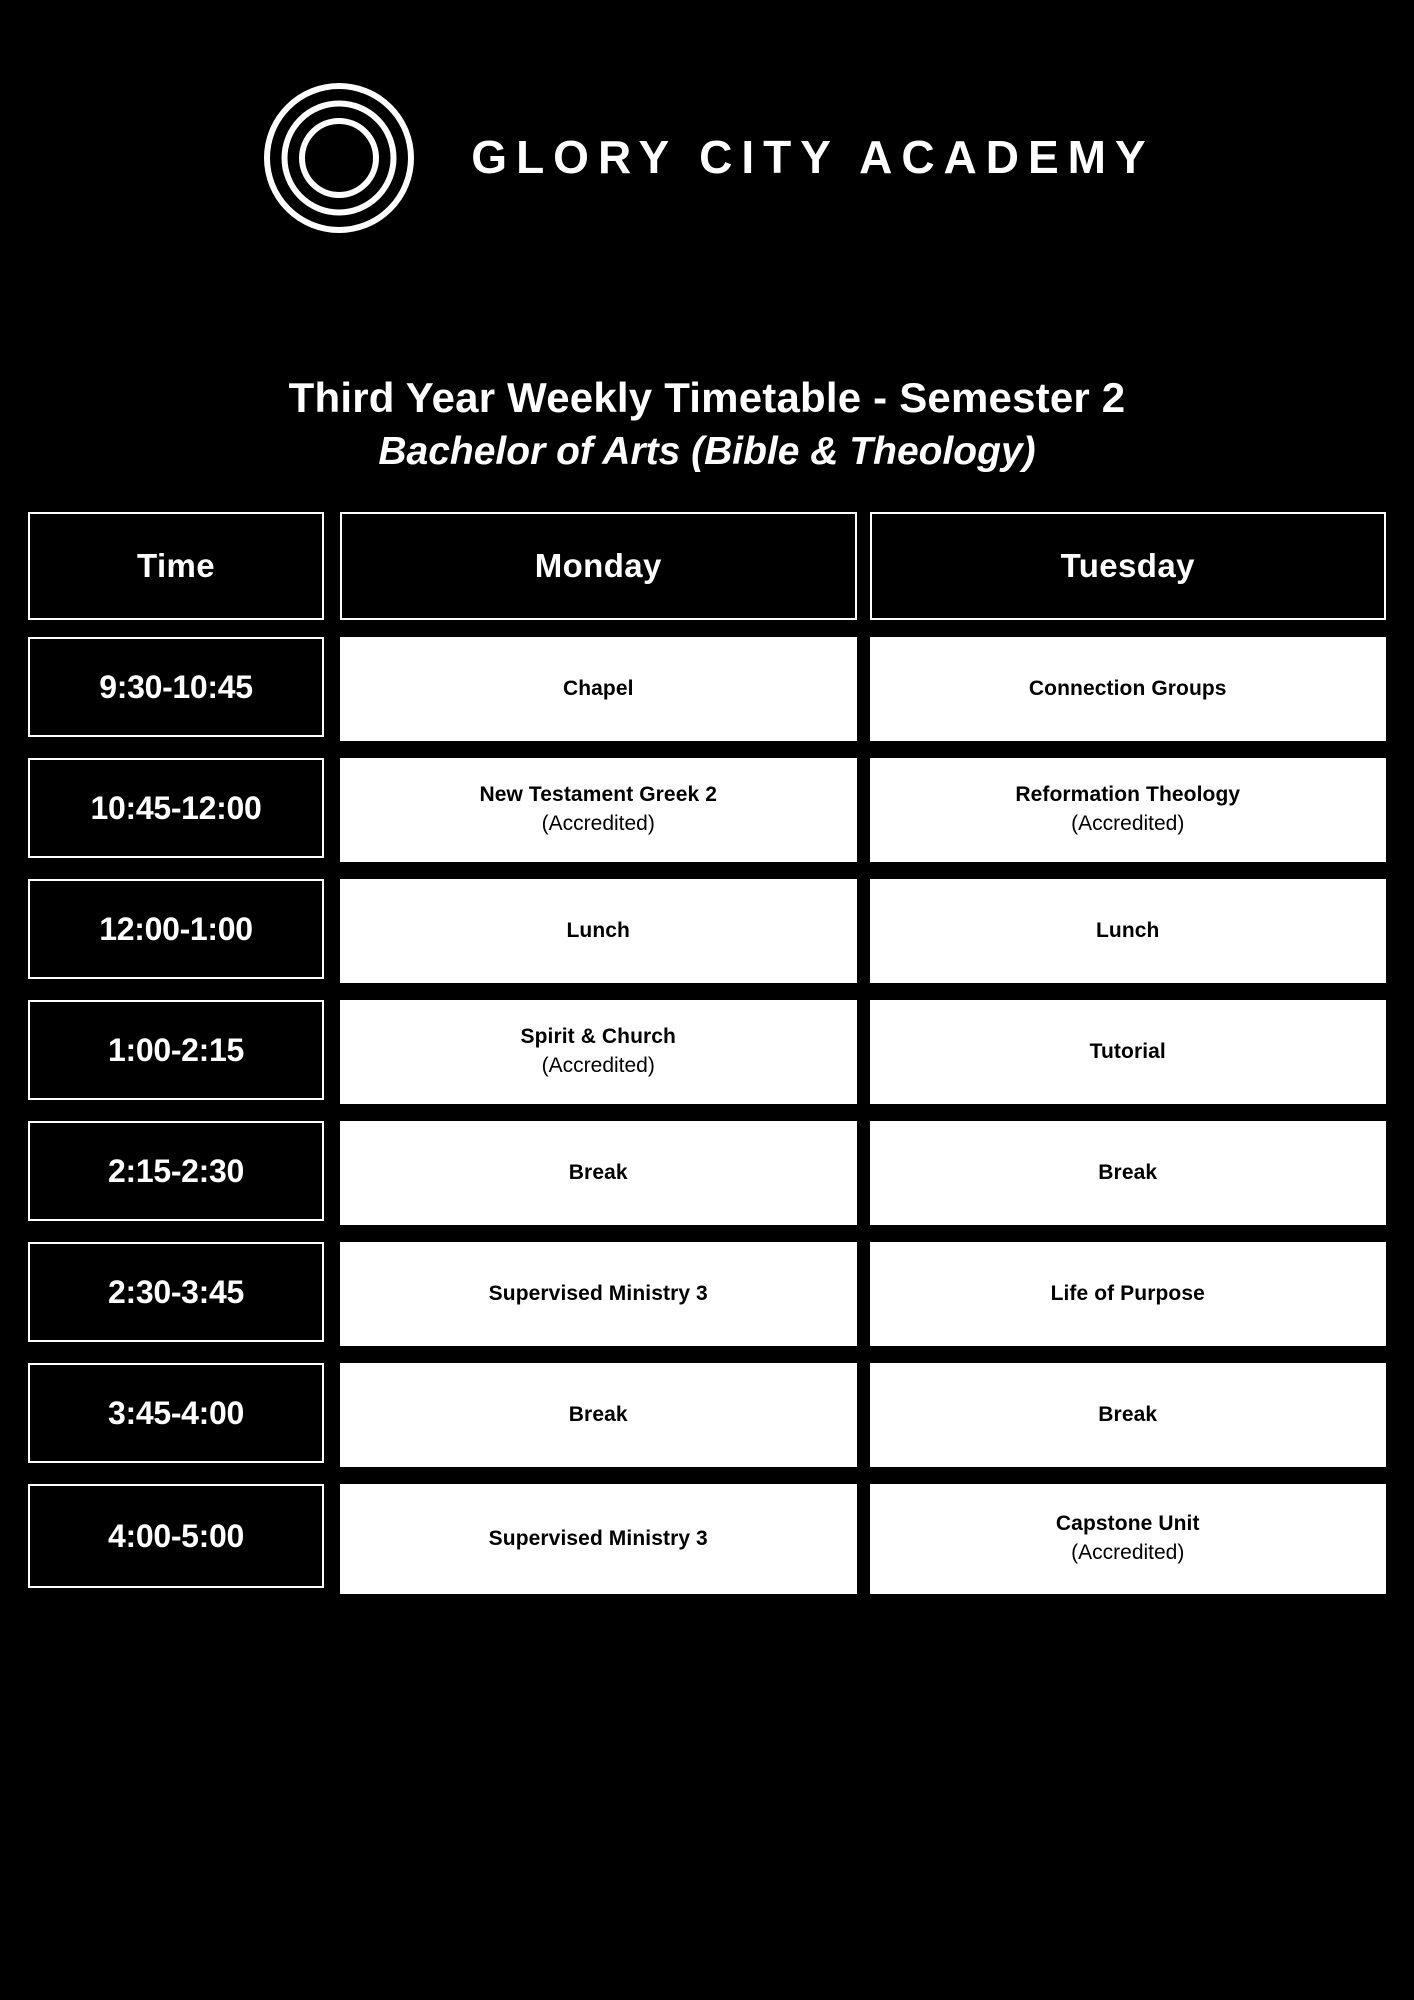 The height and width of the screenshot is (2000, 1414). I want to click on subject-label: Capstone Unit, so click(1127, 1524).